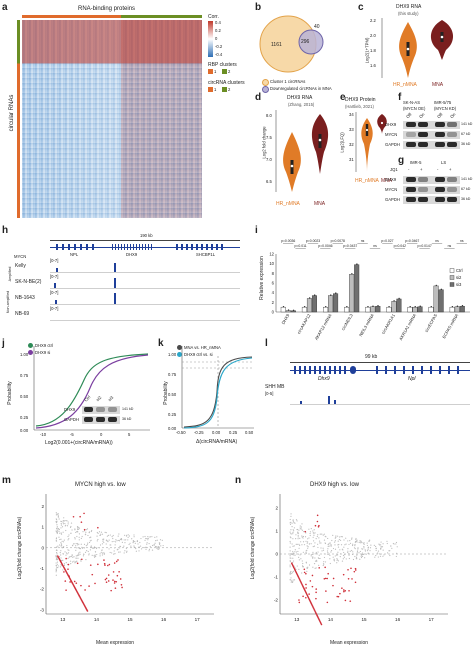 Image resolution: width=474 pixels, height=650 pixels. Describe the element at coordinates (349, 643) in the screenshot. I see `ma-n-xlabel: Mean expression` at that location.